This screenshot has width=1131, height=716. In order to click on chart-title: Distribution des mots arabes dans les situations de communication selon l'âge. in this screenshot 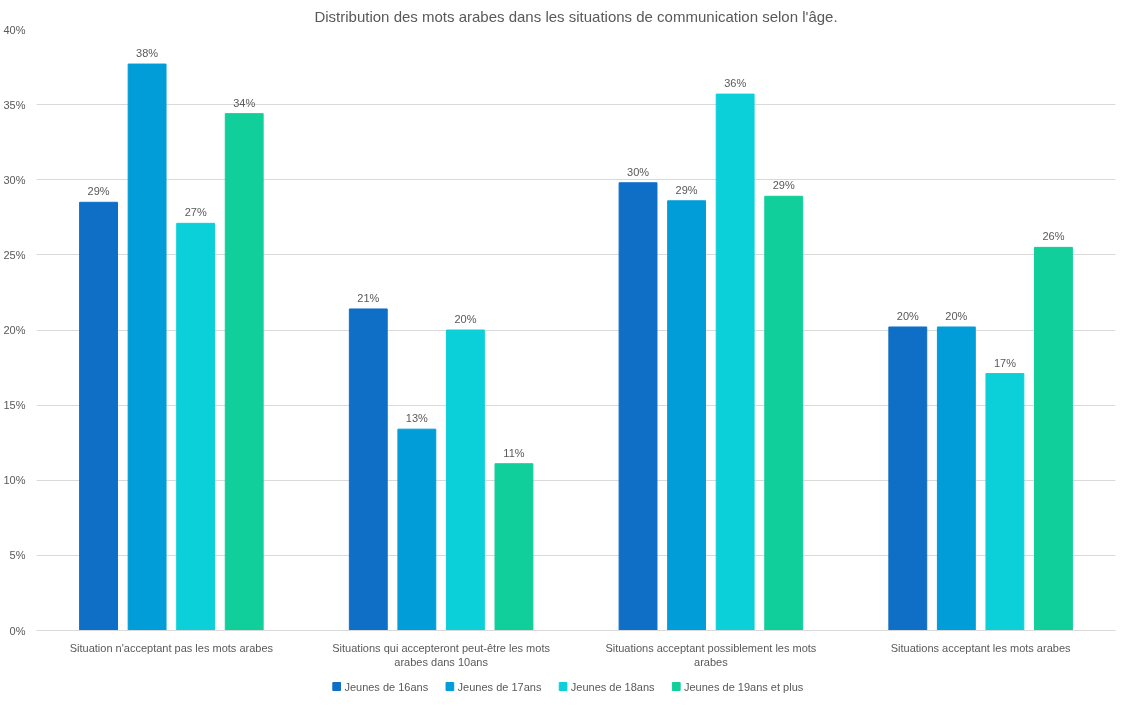, I will do `click(576, 16)`.